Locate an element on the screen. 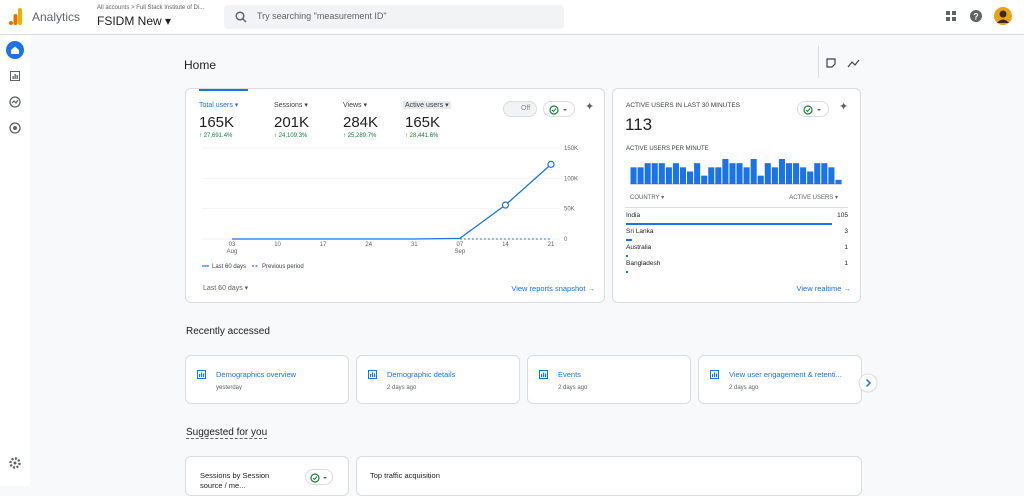 The height and width of the screenshot is (496, 1024). metric-change-value: 24,109.3% is located at coordinates (293, 136).